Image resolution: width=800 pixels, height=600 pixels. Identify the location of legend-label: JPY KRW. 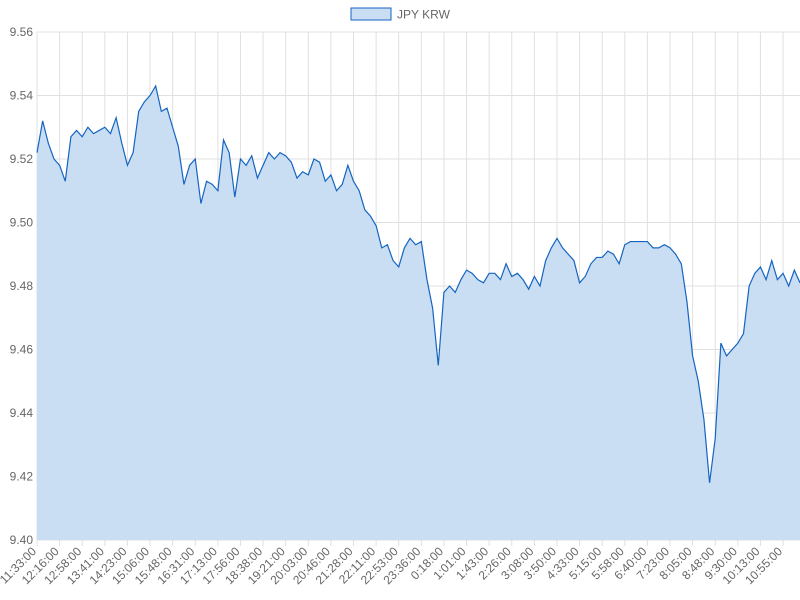
(424, 15).